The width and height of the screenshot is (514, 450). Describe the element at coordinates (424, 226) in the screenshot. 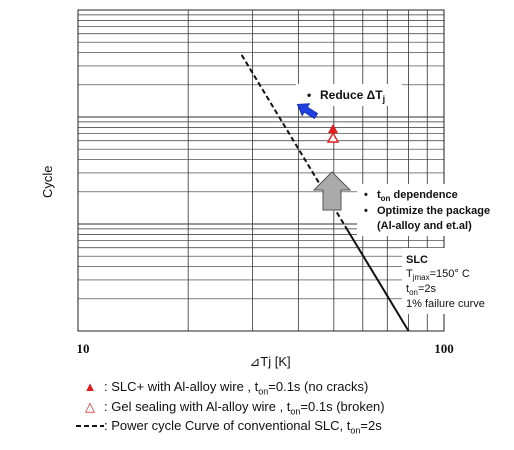

I see `optimize-package-detail: (Al-alloy and et.al)` at that location.